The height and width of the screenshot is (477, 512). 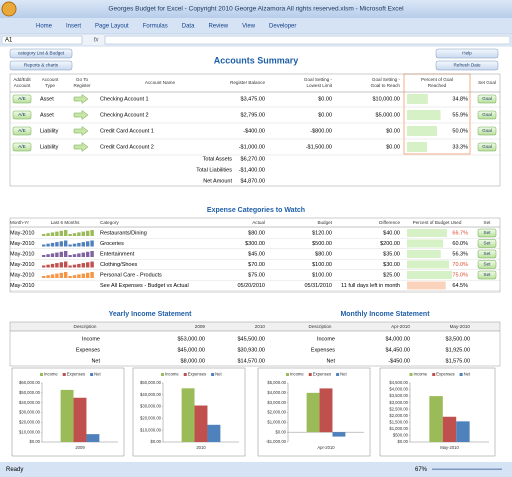 I want to click on expenses-title: Expense Categories to Watch, so click(x=256, y=210).